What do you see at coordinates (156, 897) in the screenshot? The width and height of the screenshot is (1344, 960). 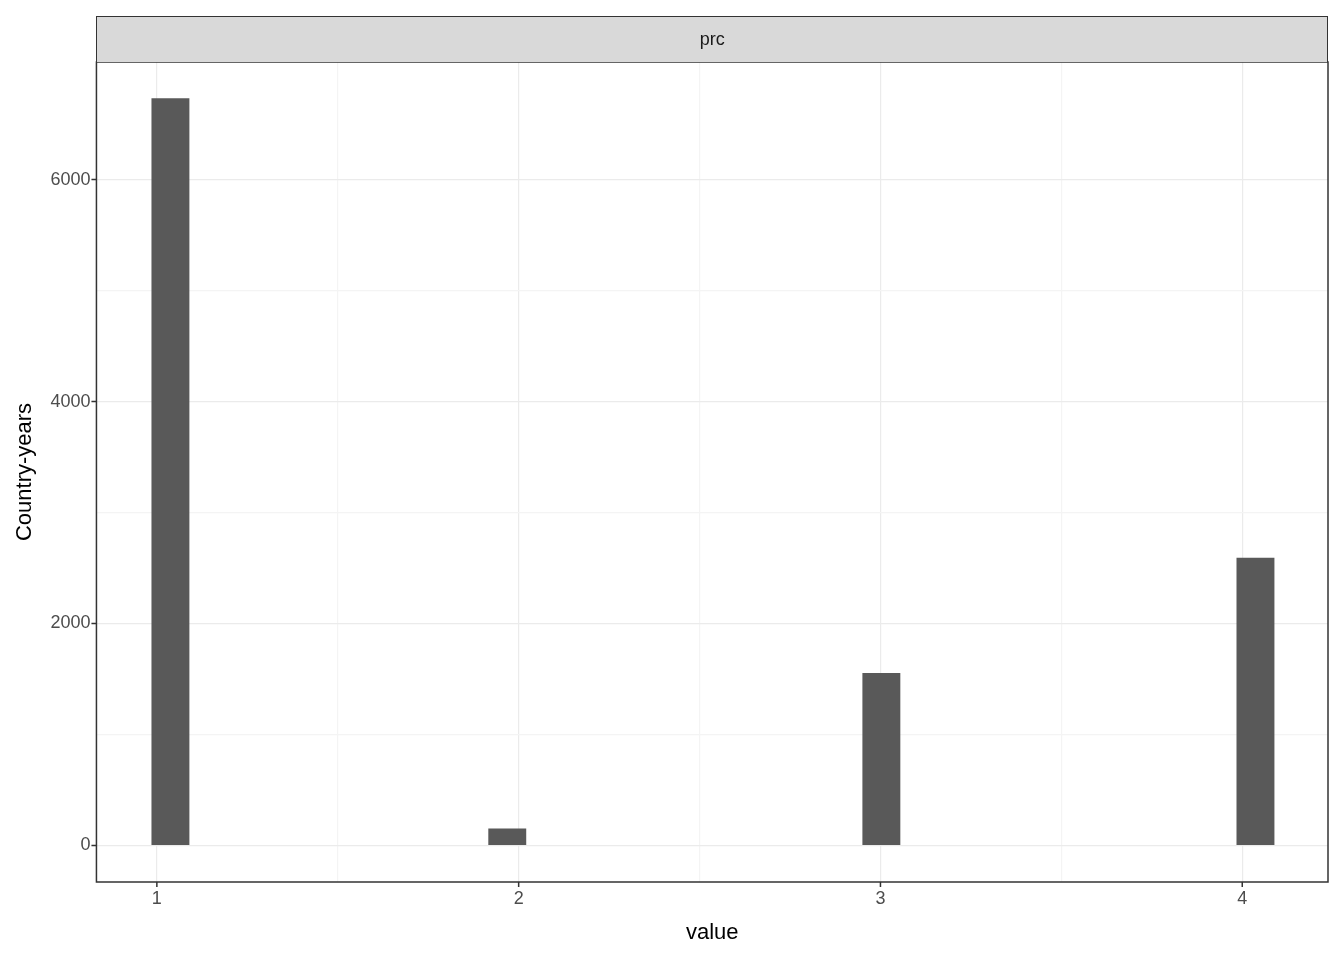 I see `x-tick-label: 1` at bounding box center [156, 897].